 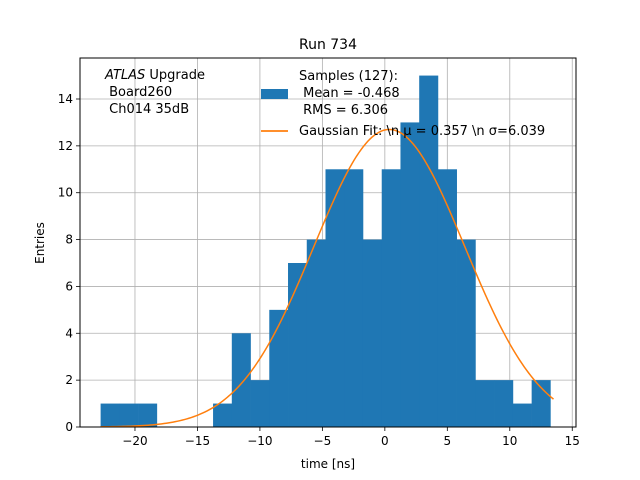 I want to click on legend-hist-line-2: Mean = -0.468, so click(x=349, y=93).